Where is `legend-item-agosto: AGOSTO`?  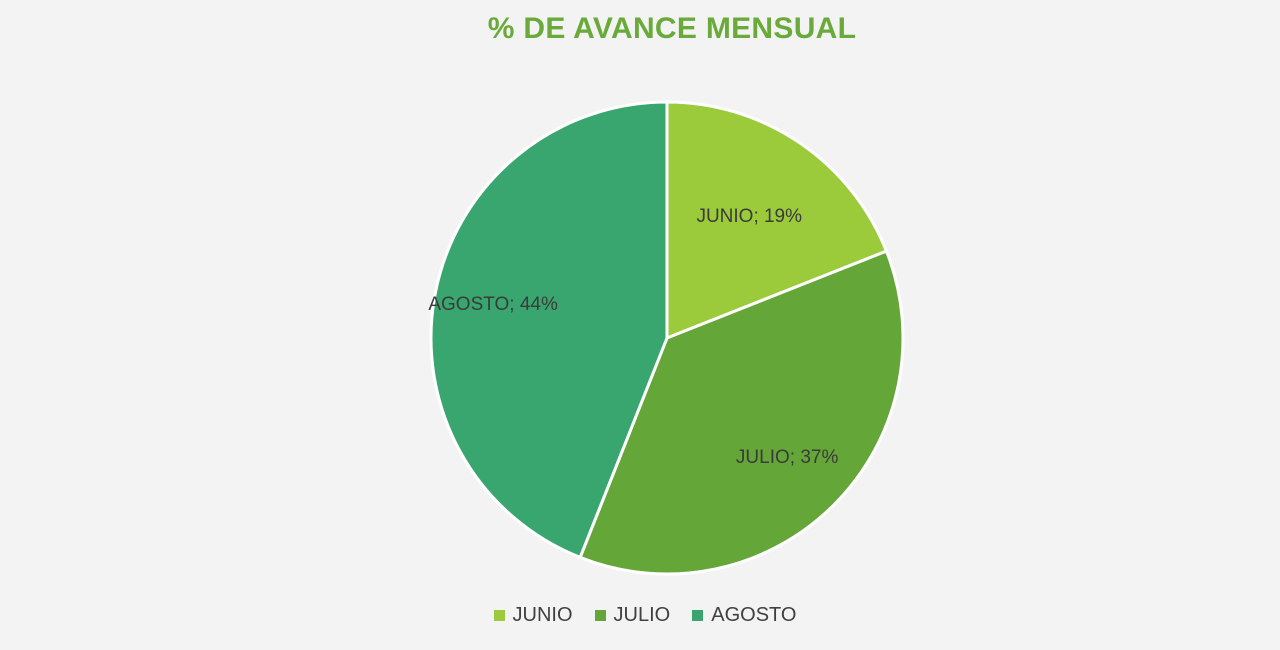
legend-item-agosto: AGOSTO is located at coordinates (744, 615).